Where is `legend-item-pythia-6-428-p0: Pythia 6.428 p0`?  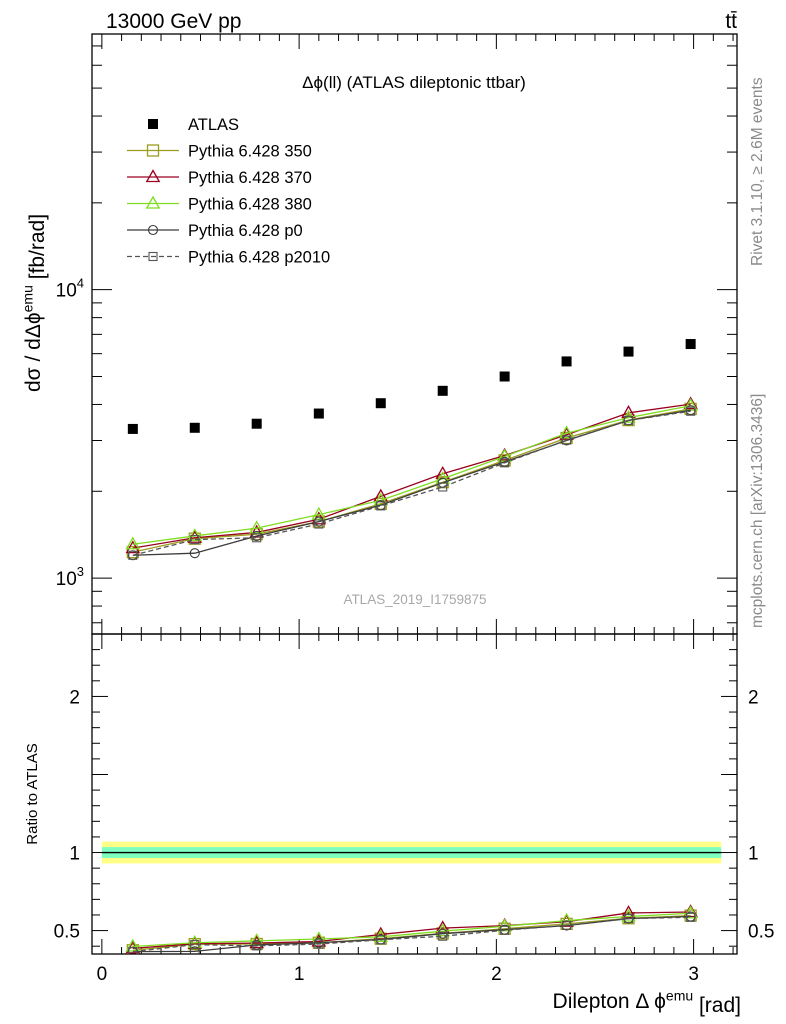 legend-item-pythia-6-428-p0: Pythia 6.428 p0 is located at coordinates (215, 231).